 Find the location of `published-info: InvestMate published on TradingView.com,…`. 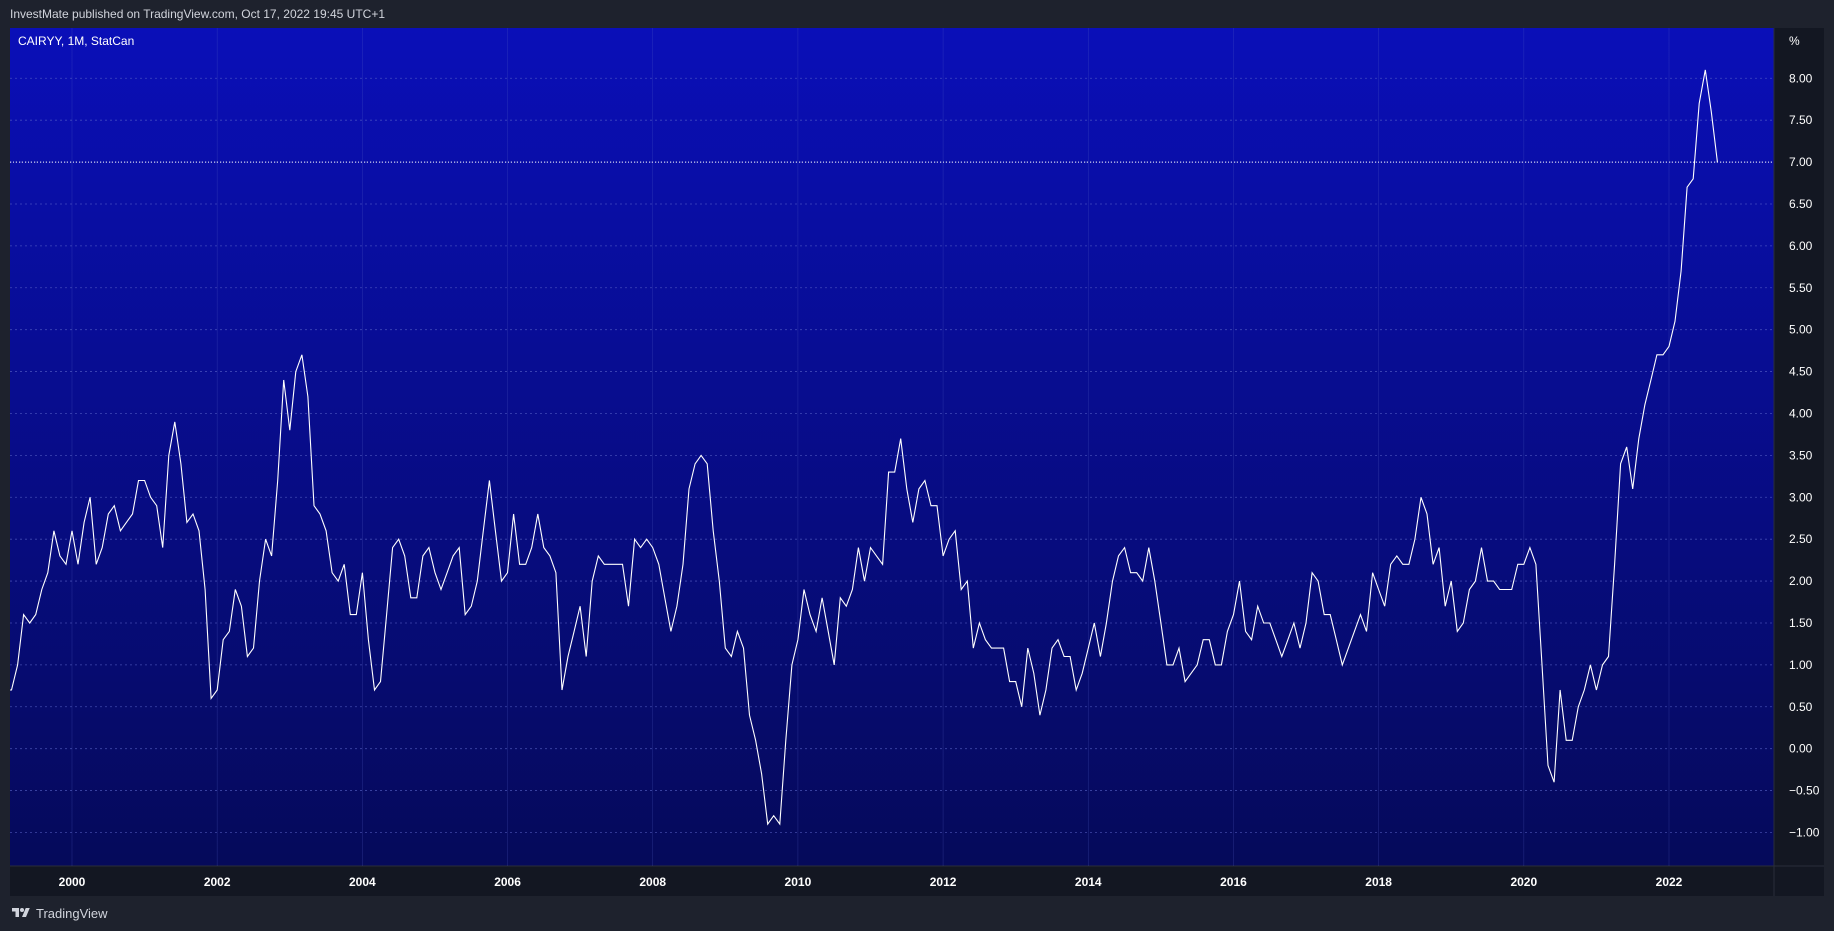

published-info: InvestMate published on TradingView.com,… is located at coordinates (197, 14).